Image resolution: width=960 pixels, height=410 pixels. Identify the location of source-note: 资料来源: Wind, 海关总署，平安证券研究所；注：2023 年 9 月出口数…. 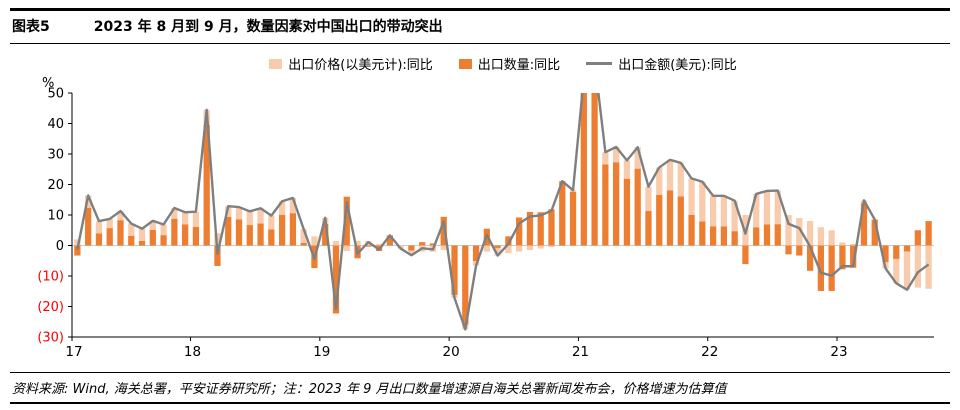
(369, 389).